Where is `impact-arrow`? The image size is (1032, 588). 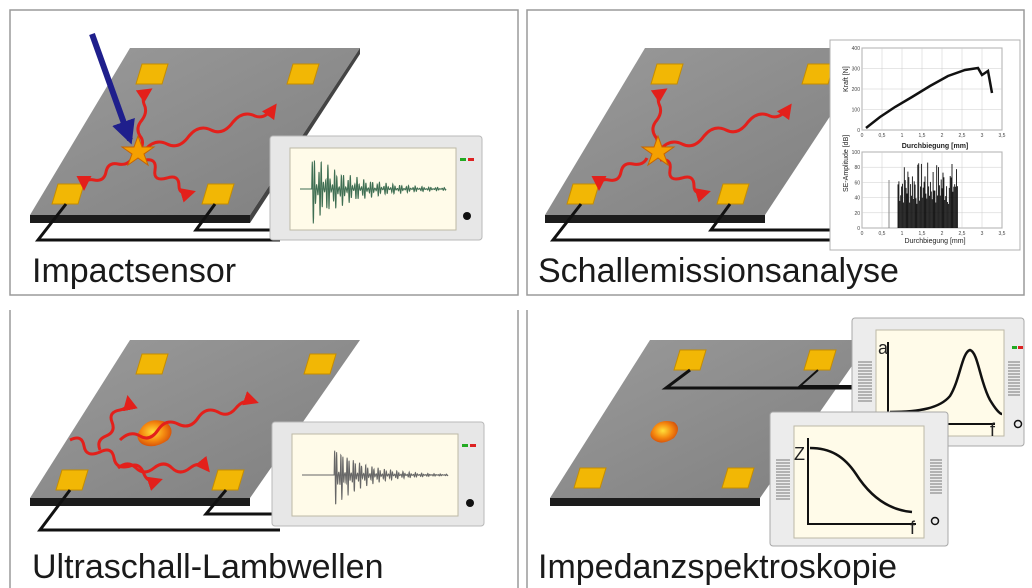
impact-arrow is located at coordinates (112, 88).